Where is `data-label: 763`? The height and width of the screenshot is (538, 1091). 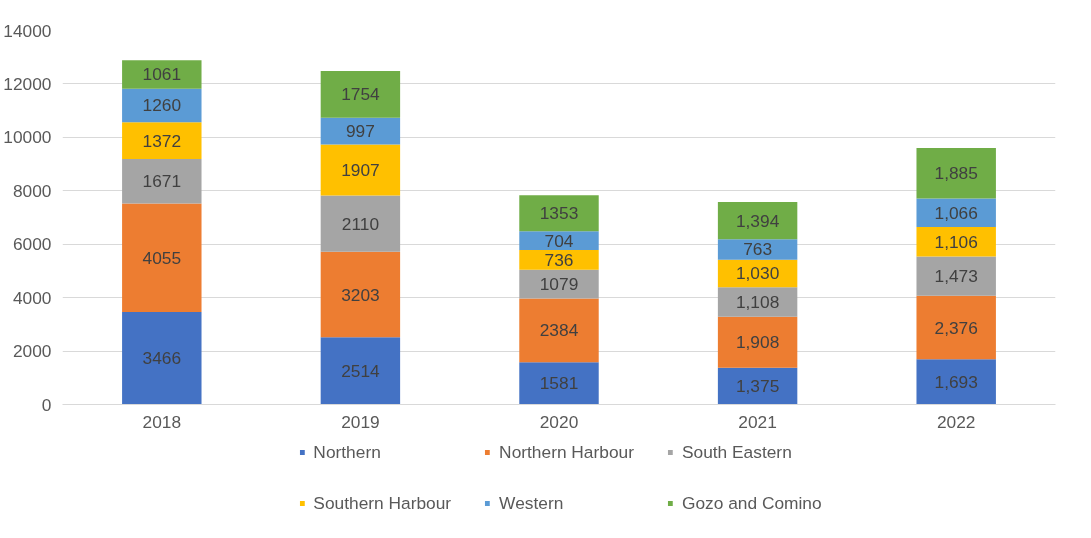
data-label: 763 is located at coordinates (758, 249).